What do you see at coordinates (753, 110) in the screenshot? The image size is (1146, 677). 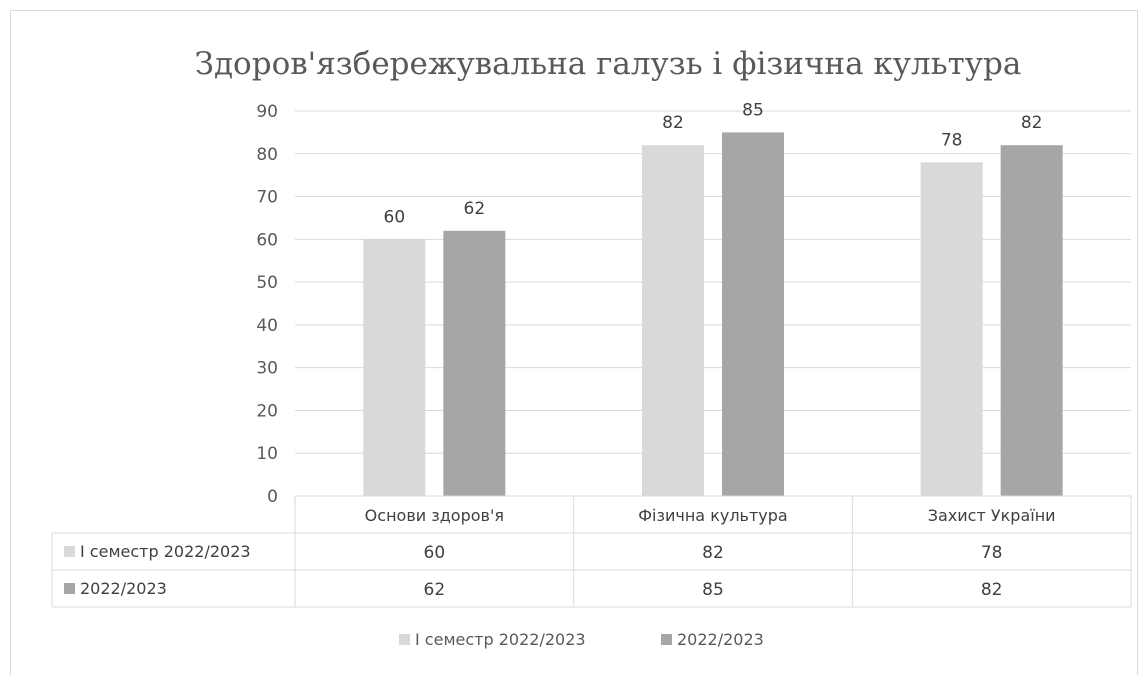 I see `data-label: 85` at bounding box center [753, 110].